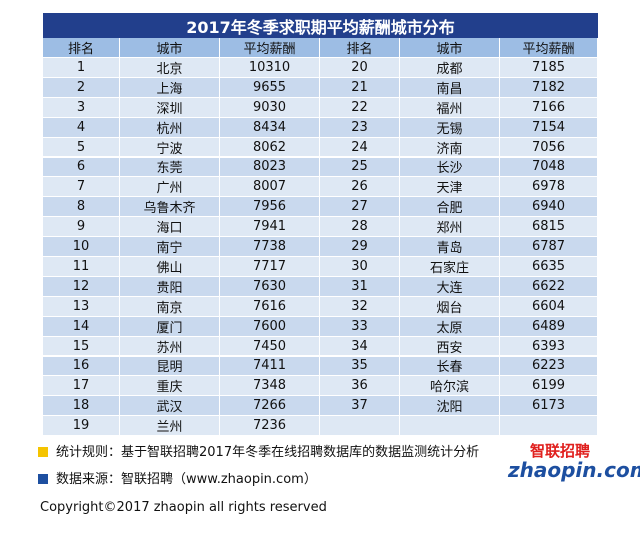 Image resolution: width=640 pixels, height=538 pixels. I want to click on table-cell: 34, so click(360, 346).